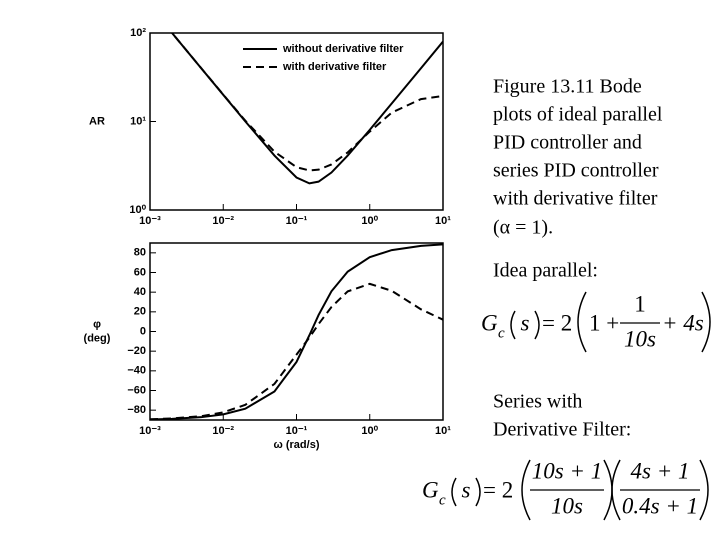  I want to click on caption-line: series PID controller, so click(576, 171).